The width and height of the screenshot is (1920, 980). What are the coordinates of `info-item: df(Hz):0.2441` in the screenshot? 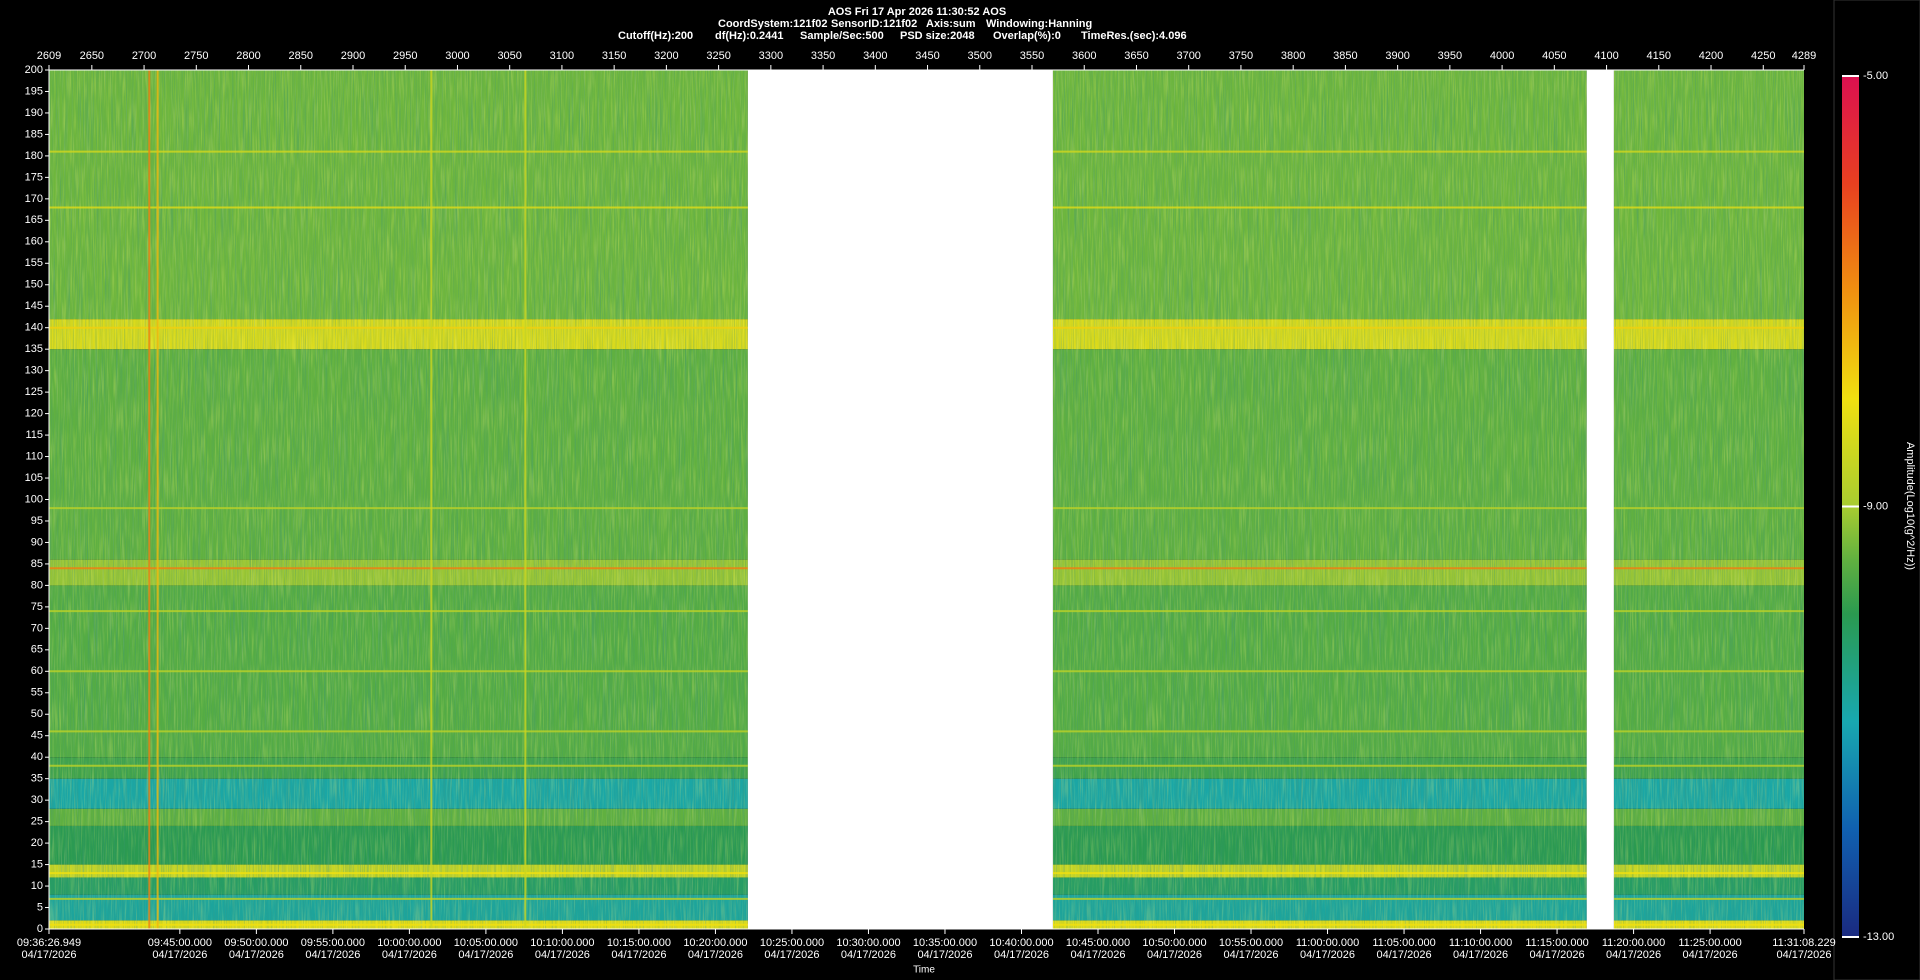 It's located at (749, 36).